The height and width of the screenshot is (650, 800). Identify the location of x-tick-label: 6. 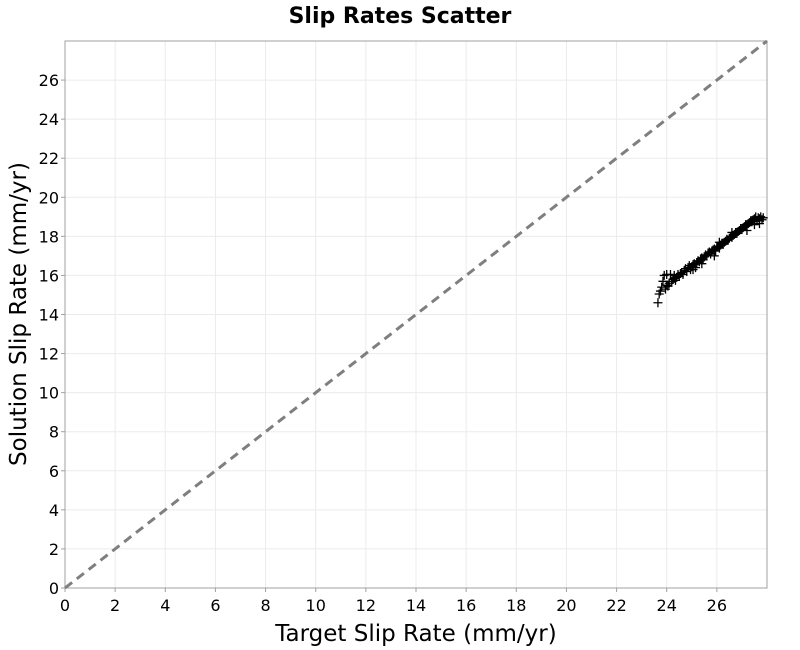
(215, 605).